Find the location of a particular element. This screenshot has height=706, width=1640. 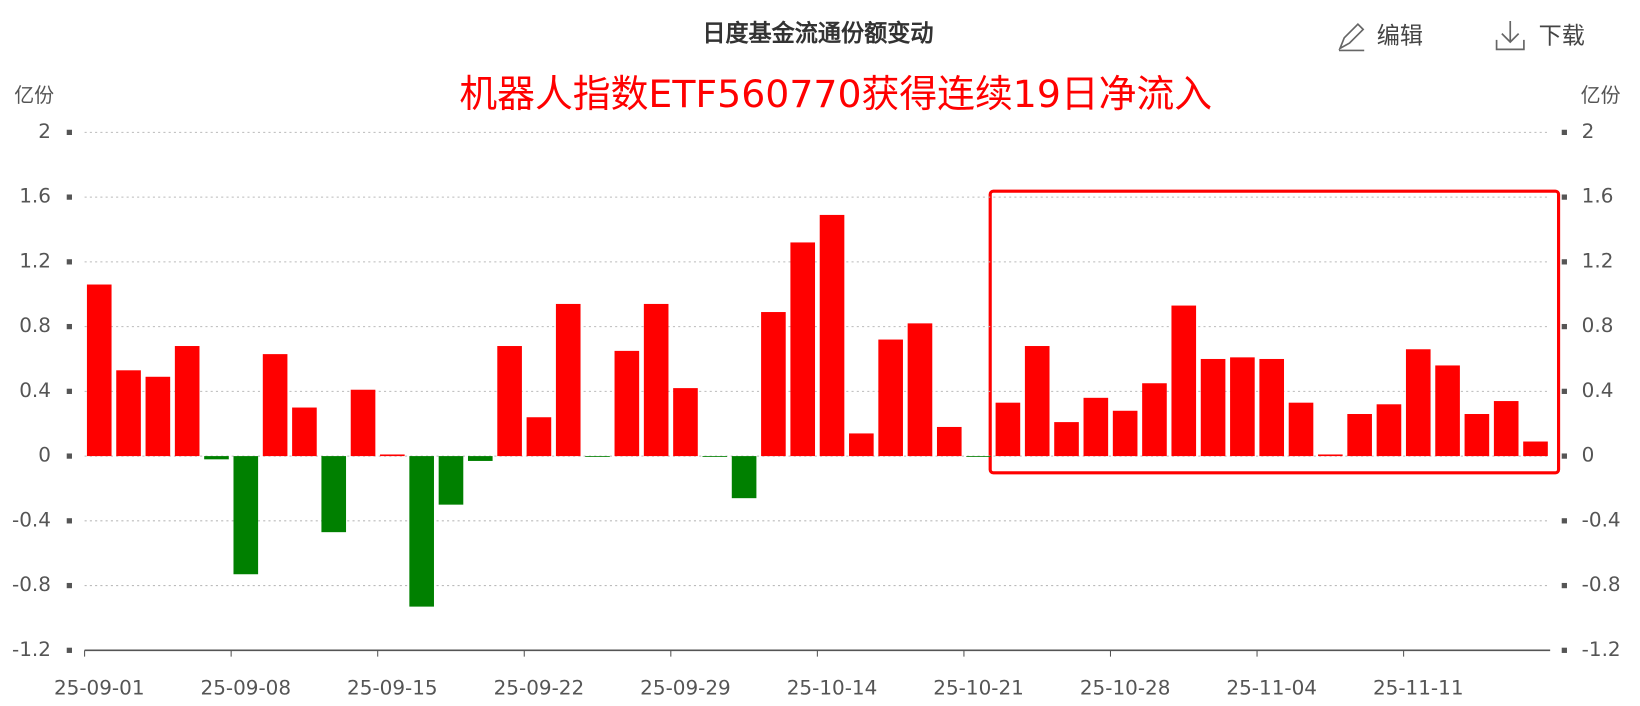

y-tick-label: 0.4 is located at coordinates (35, 390).